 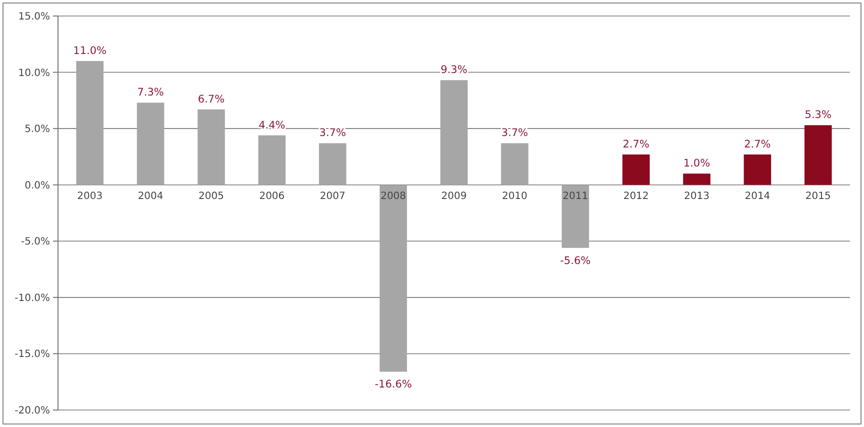 I want to click on x-tick-label: 2010, so click(x=515, y=196).